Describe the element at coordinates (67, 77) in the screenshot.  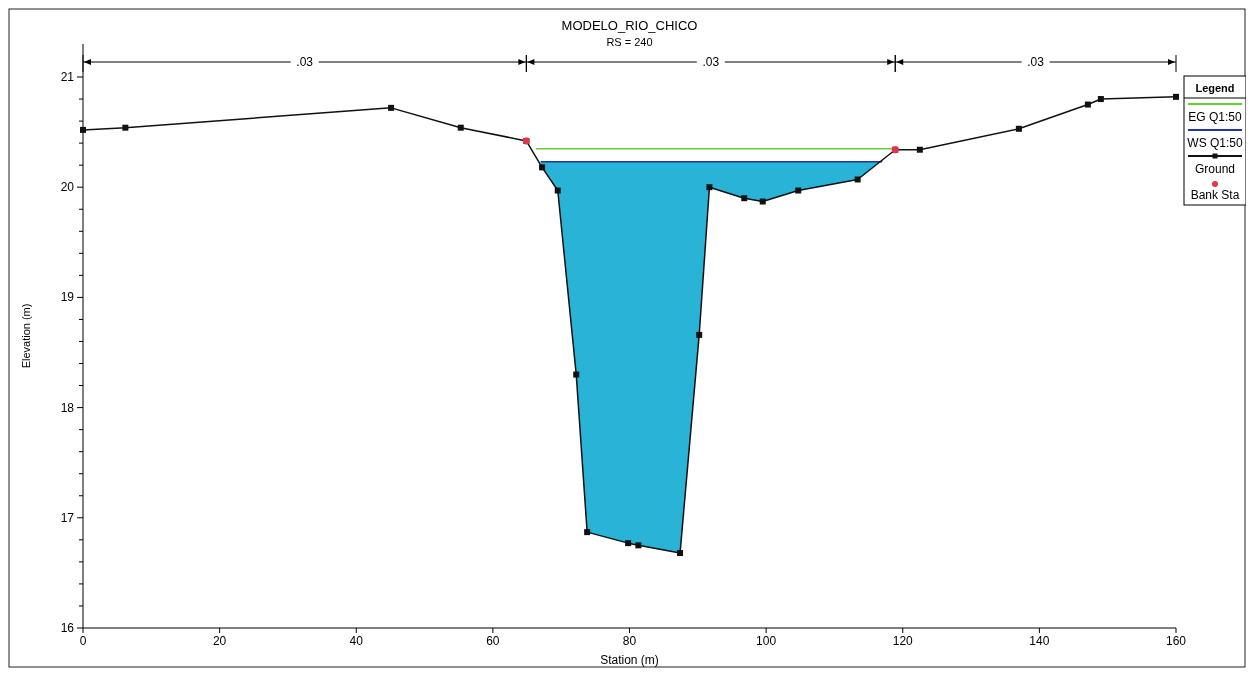
I see `y-tick-label: 21` at that location.